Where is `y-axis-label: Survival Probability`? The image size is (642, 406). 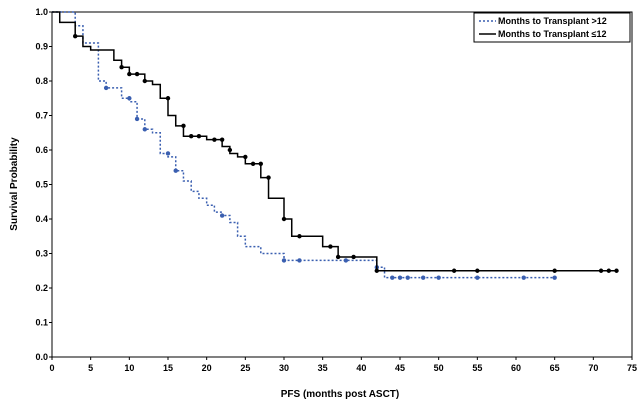 y-axis-label: Survival Probability is located at coordinates (14, 184).